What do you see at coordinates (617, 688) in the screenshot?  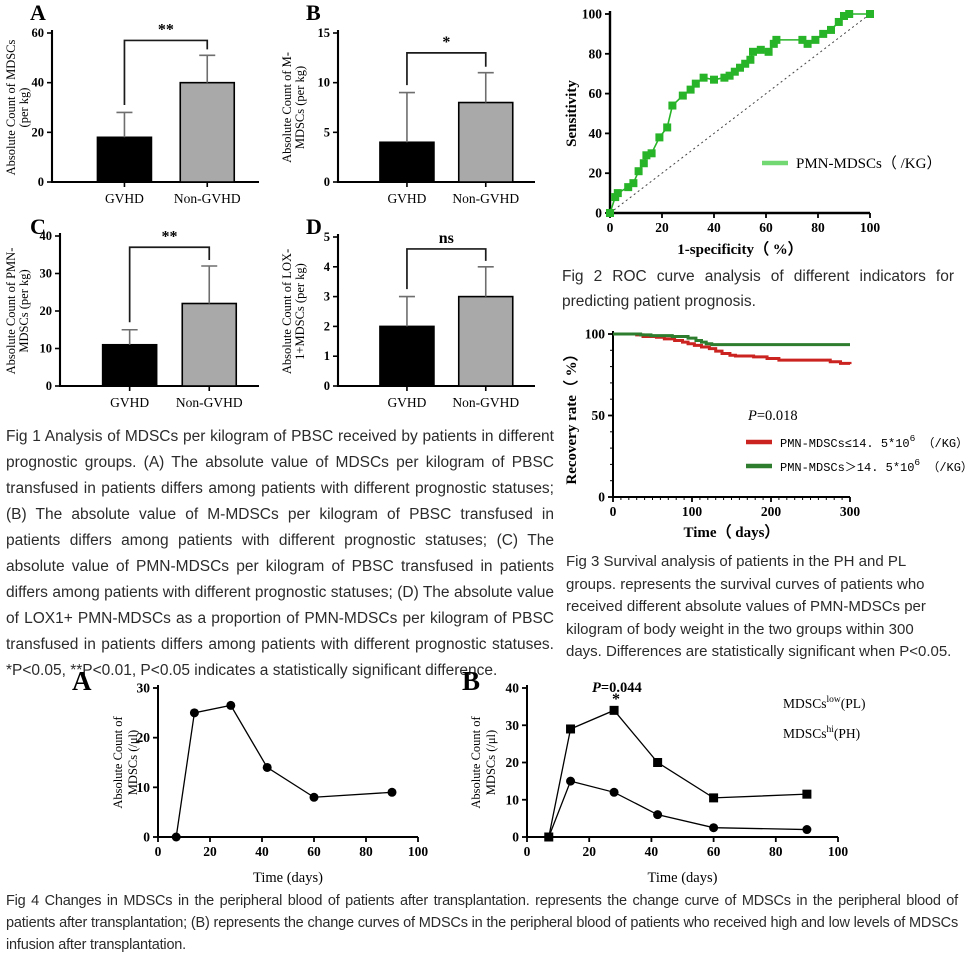 I see `annotation: P=0.044` at bounding box center [617, 688].